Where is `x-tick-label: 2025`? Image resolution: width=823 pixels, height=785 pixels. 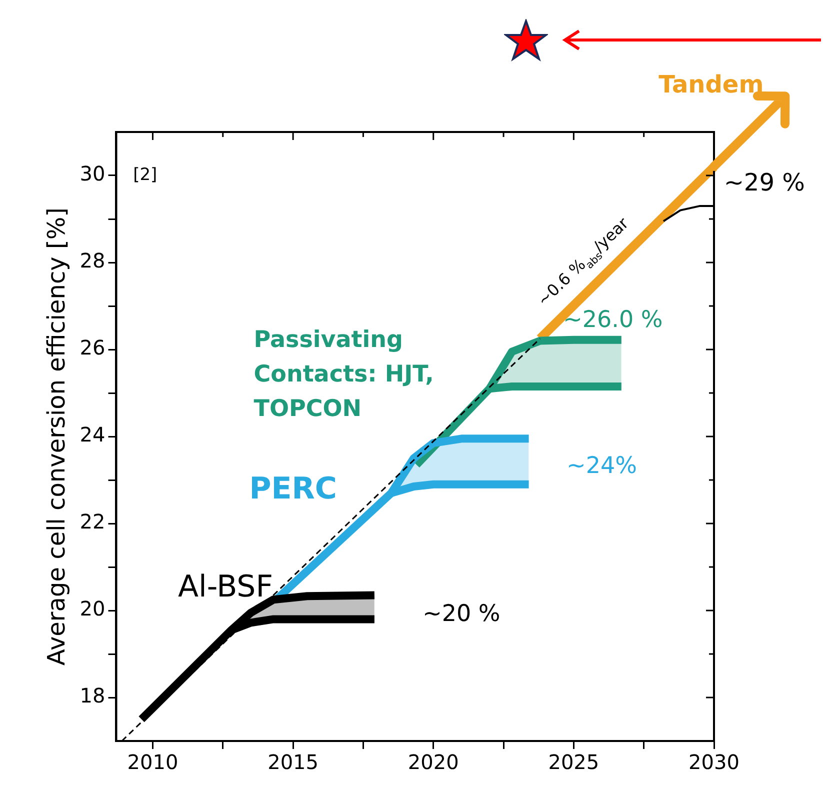
x-tick-label: 2025 is located at coordinates (574, 762).